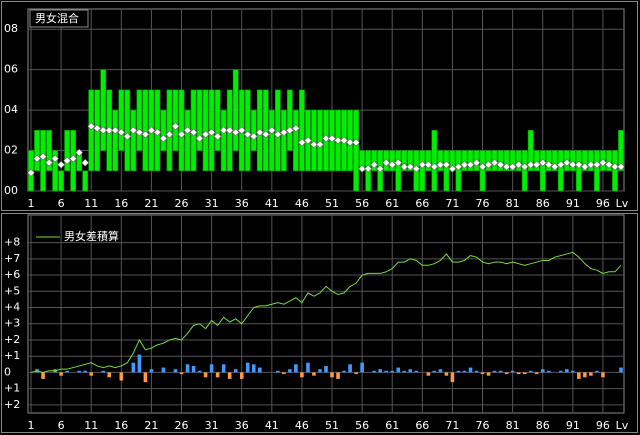 The width and height of the screenshot is (640, 435). I want to click on x-tick-label: 11, so click(91, 425).